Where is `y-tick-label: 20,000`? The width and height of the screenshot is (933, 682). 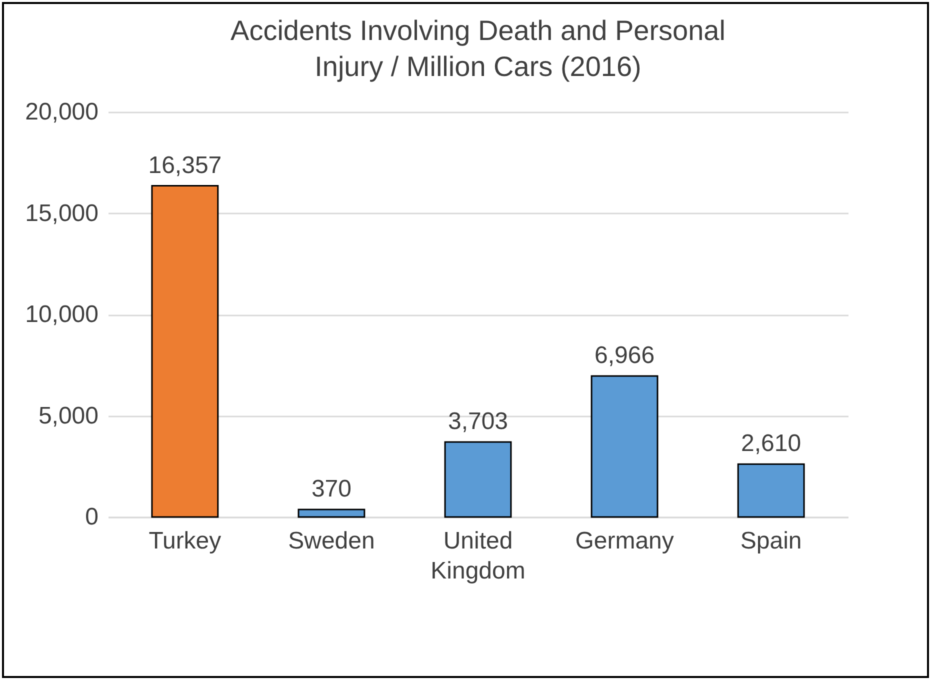
y-tick-label: 20,000 is located at coordinates (61, 112).